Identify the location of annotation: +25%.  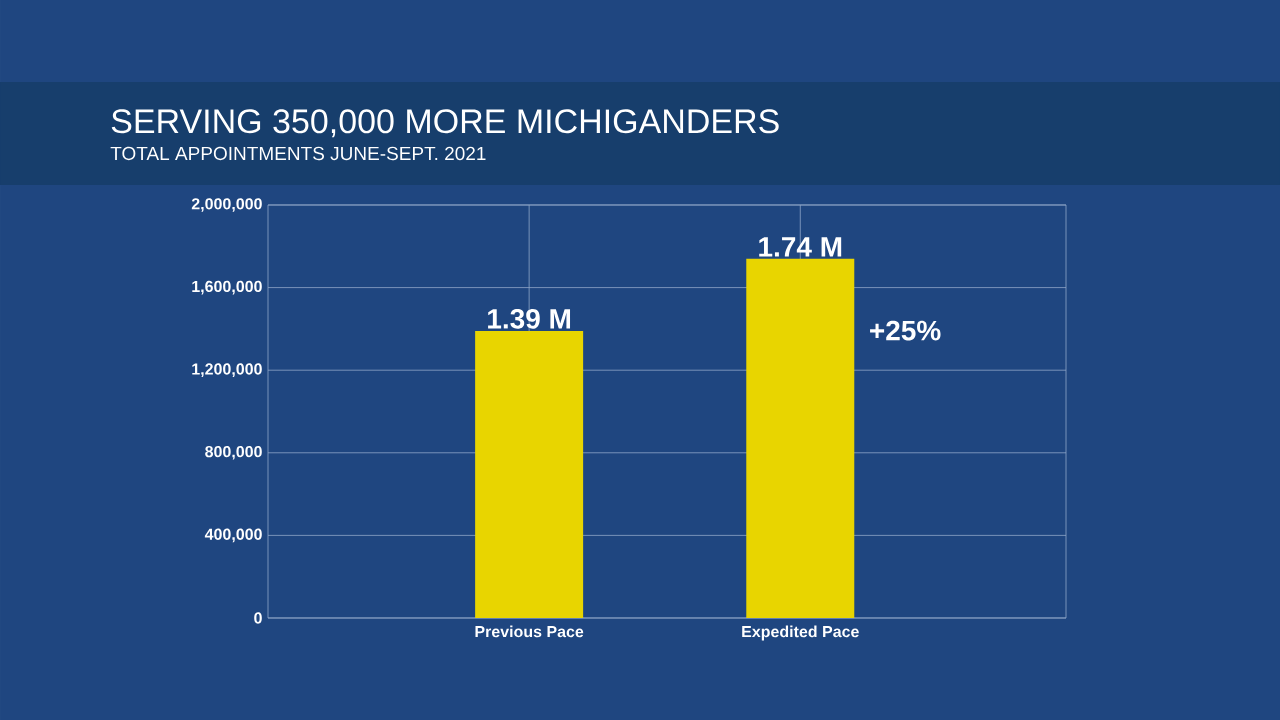
(905, 330).